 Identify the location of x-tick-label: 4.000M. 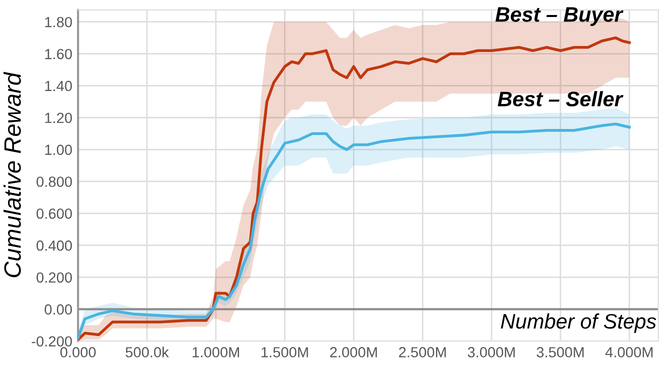
(629, 352).